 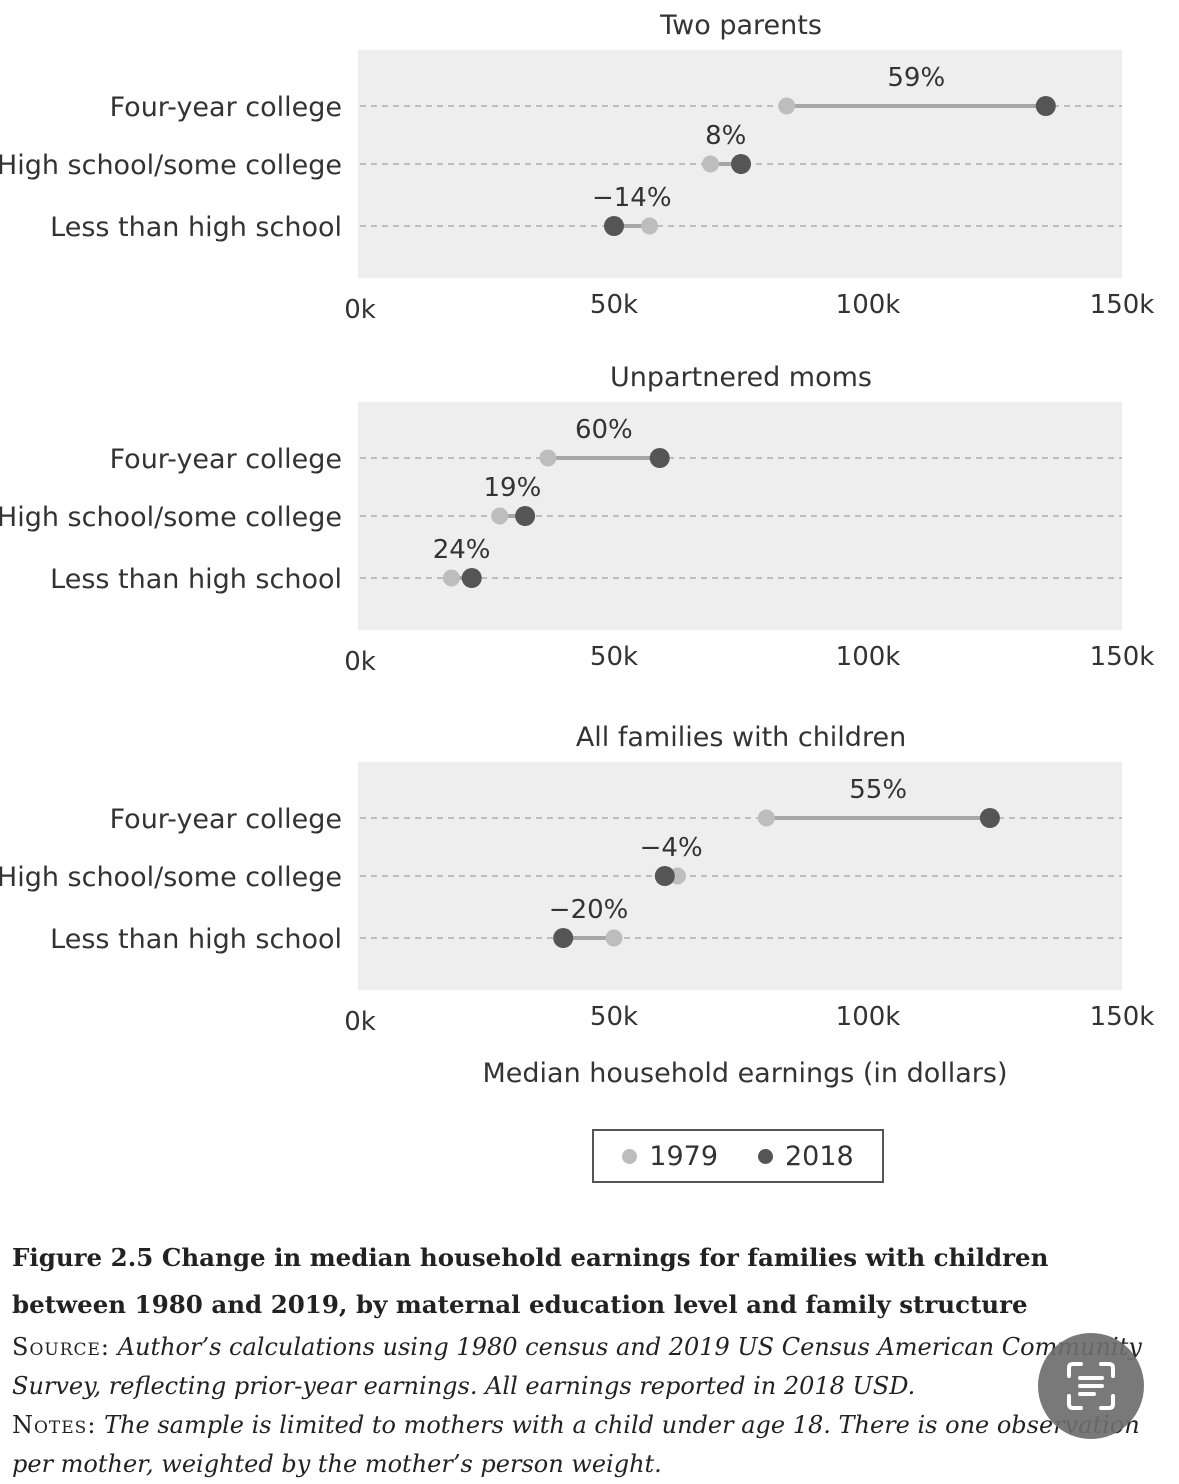 What do you see at coordinates (868, 1017) in the screenshot?
I see `panel-2-xtick-2: 100k` at bounding box center [868, 1017].